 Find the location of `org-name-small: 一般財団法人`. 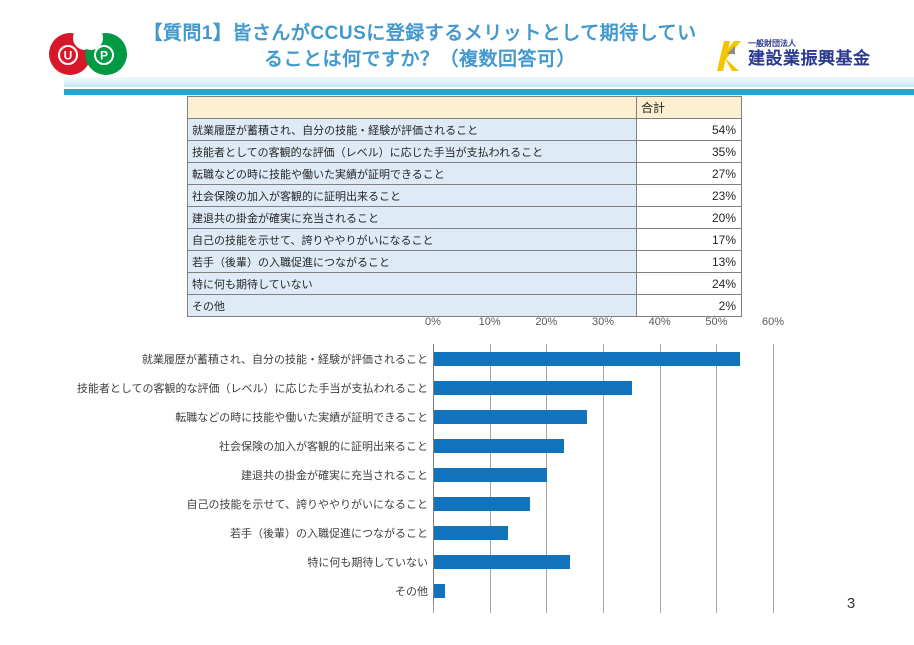

org-name-small: 一般財団法人 is located at coordinates (772, 43).